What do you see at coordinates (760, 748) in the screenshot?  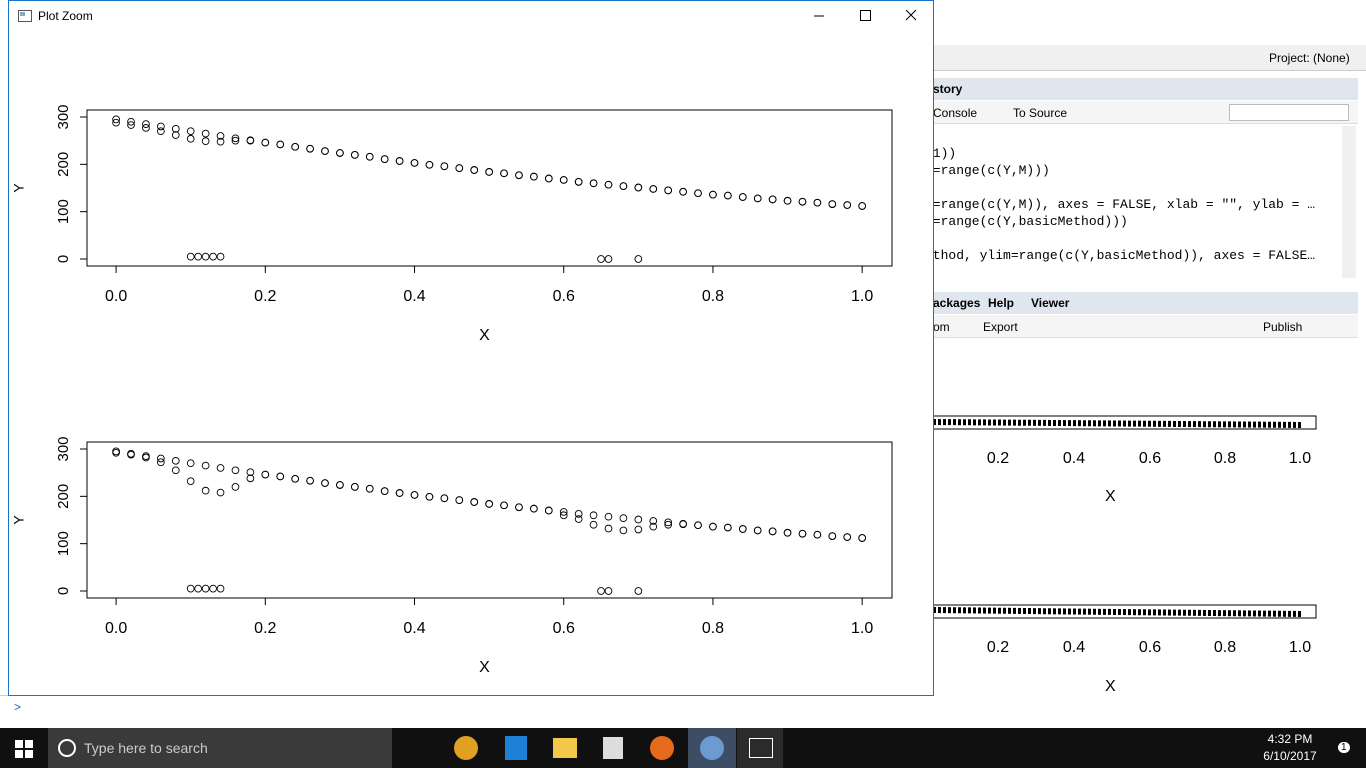 I see `photos-task` at bounding box center [760, 748].